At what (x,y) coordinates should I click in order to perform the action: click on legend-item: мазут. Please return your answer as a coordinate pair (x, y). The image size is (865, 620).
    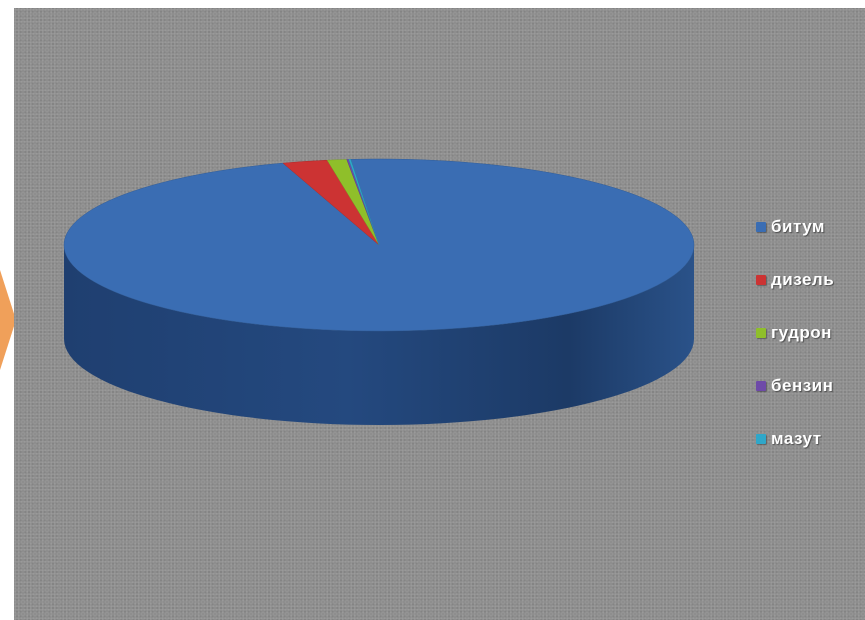
    Looking at the image, I should click on (795, 438).